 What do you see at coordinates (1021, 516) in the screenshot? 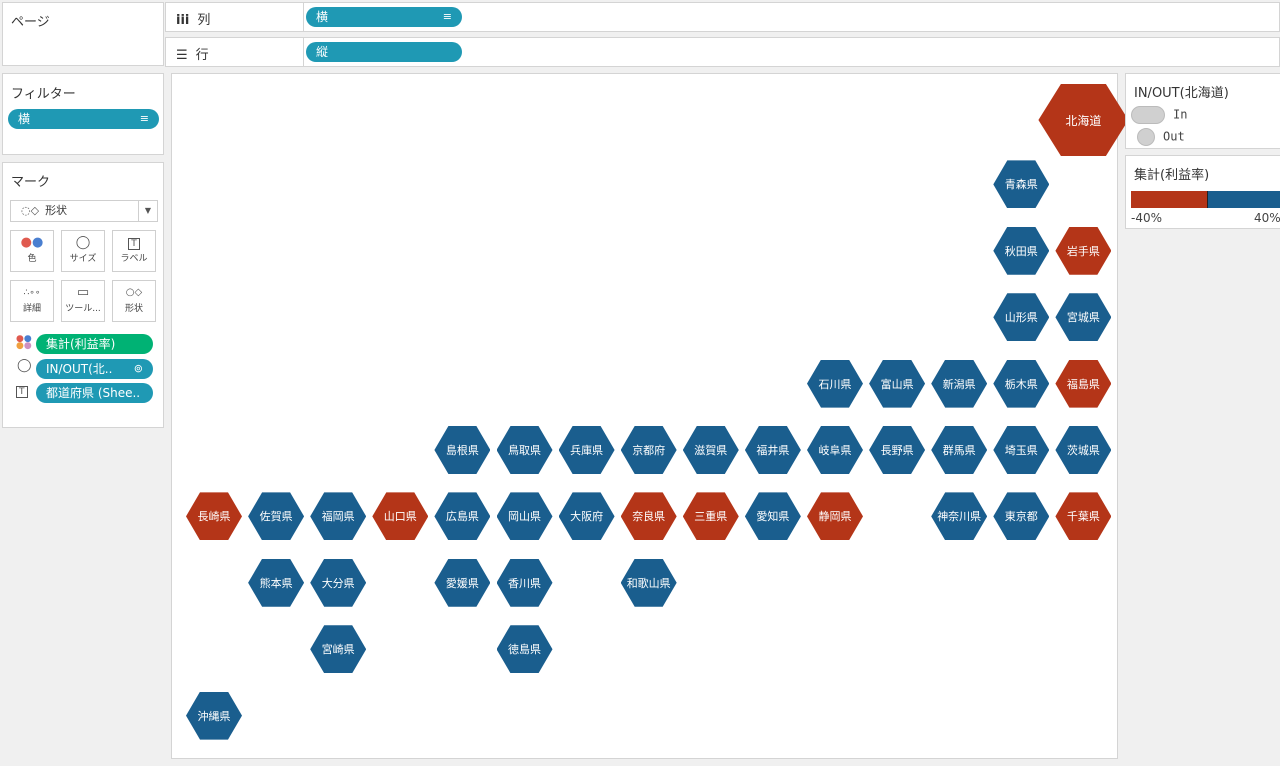
I see `hex-tile: 東京都` at bounding box center [1021, 516].